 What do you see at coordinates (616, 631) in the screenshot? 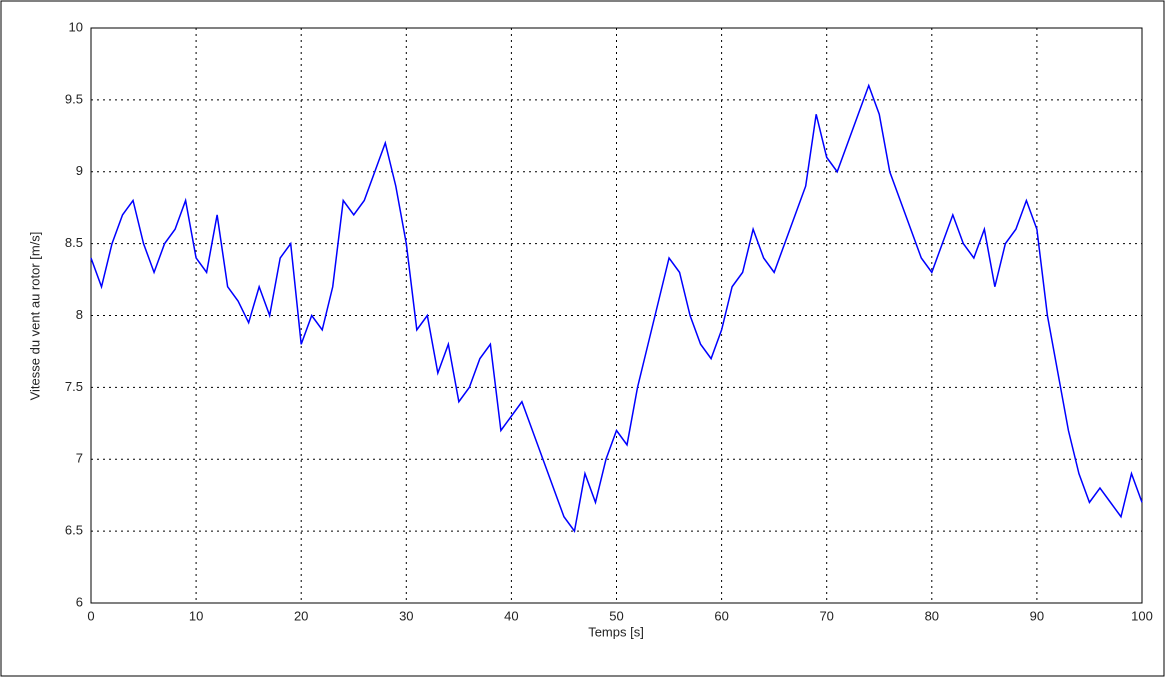
I see `x-axis-label: Temps [s]` at bounding box center [616, 631].